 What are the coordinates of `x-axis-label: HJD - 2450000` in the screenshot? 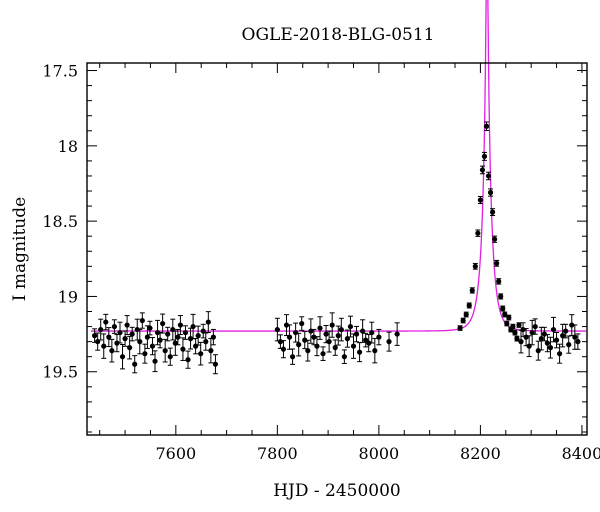 It's located at (337, 491).